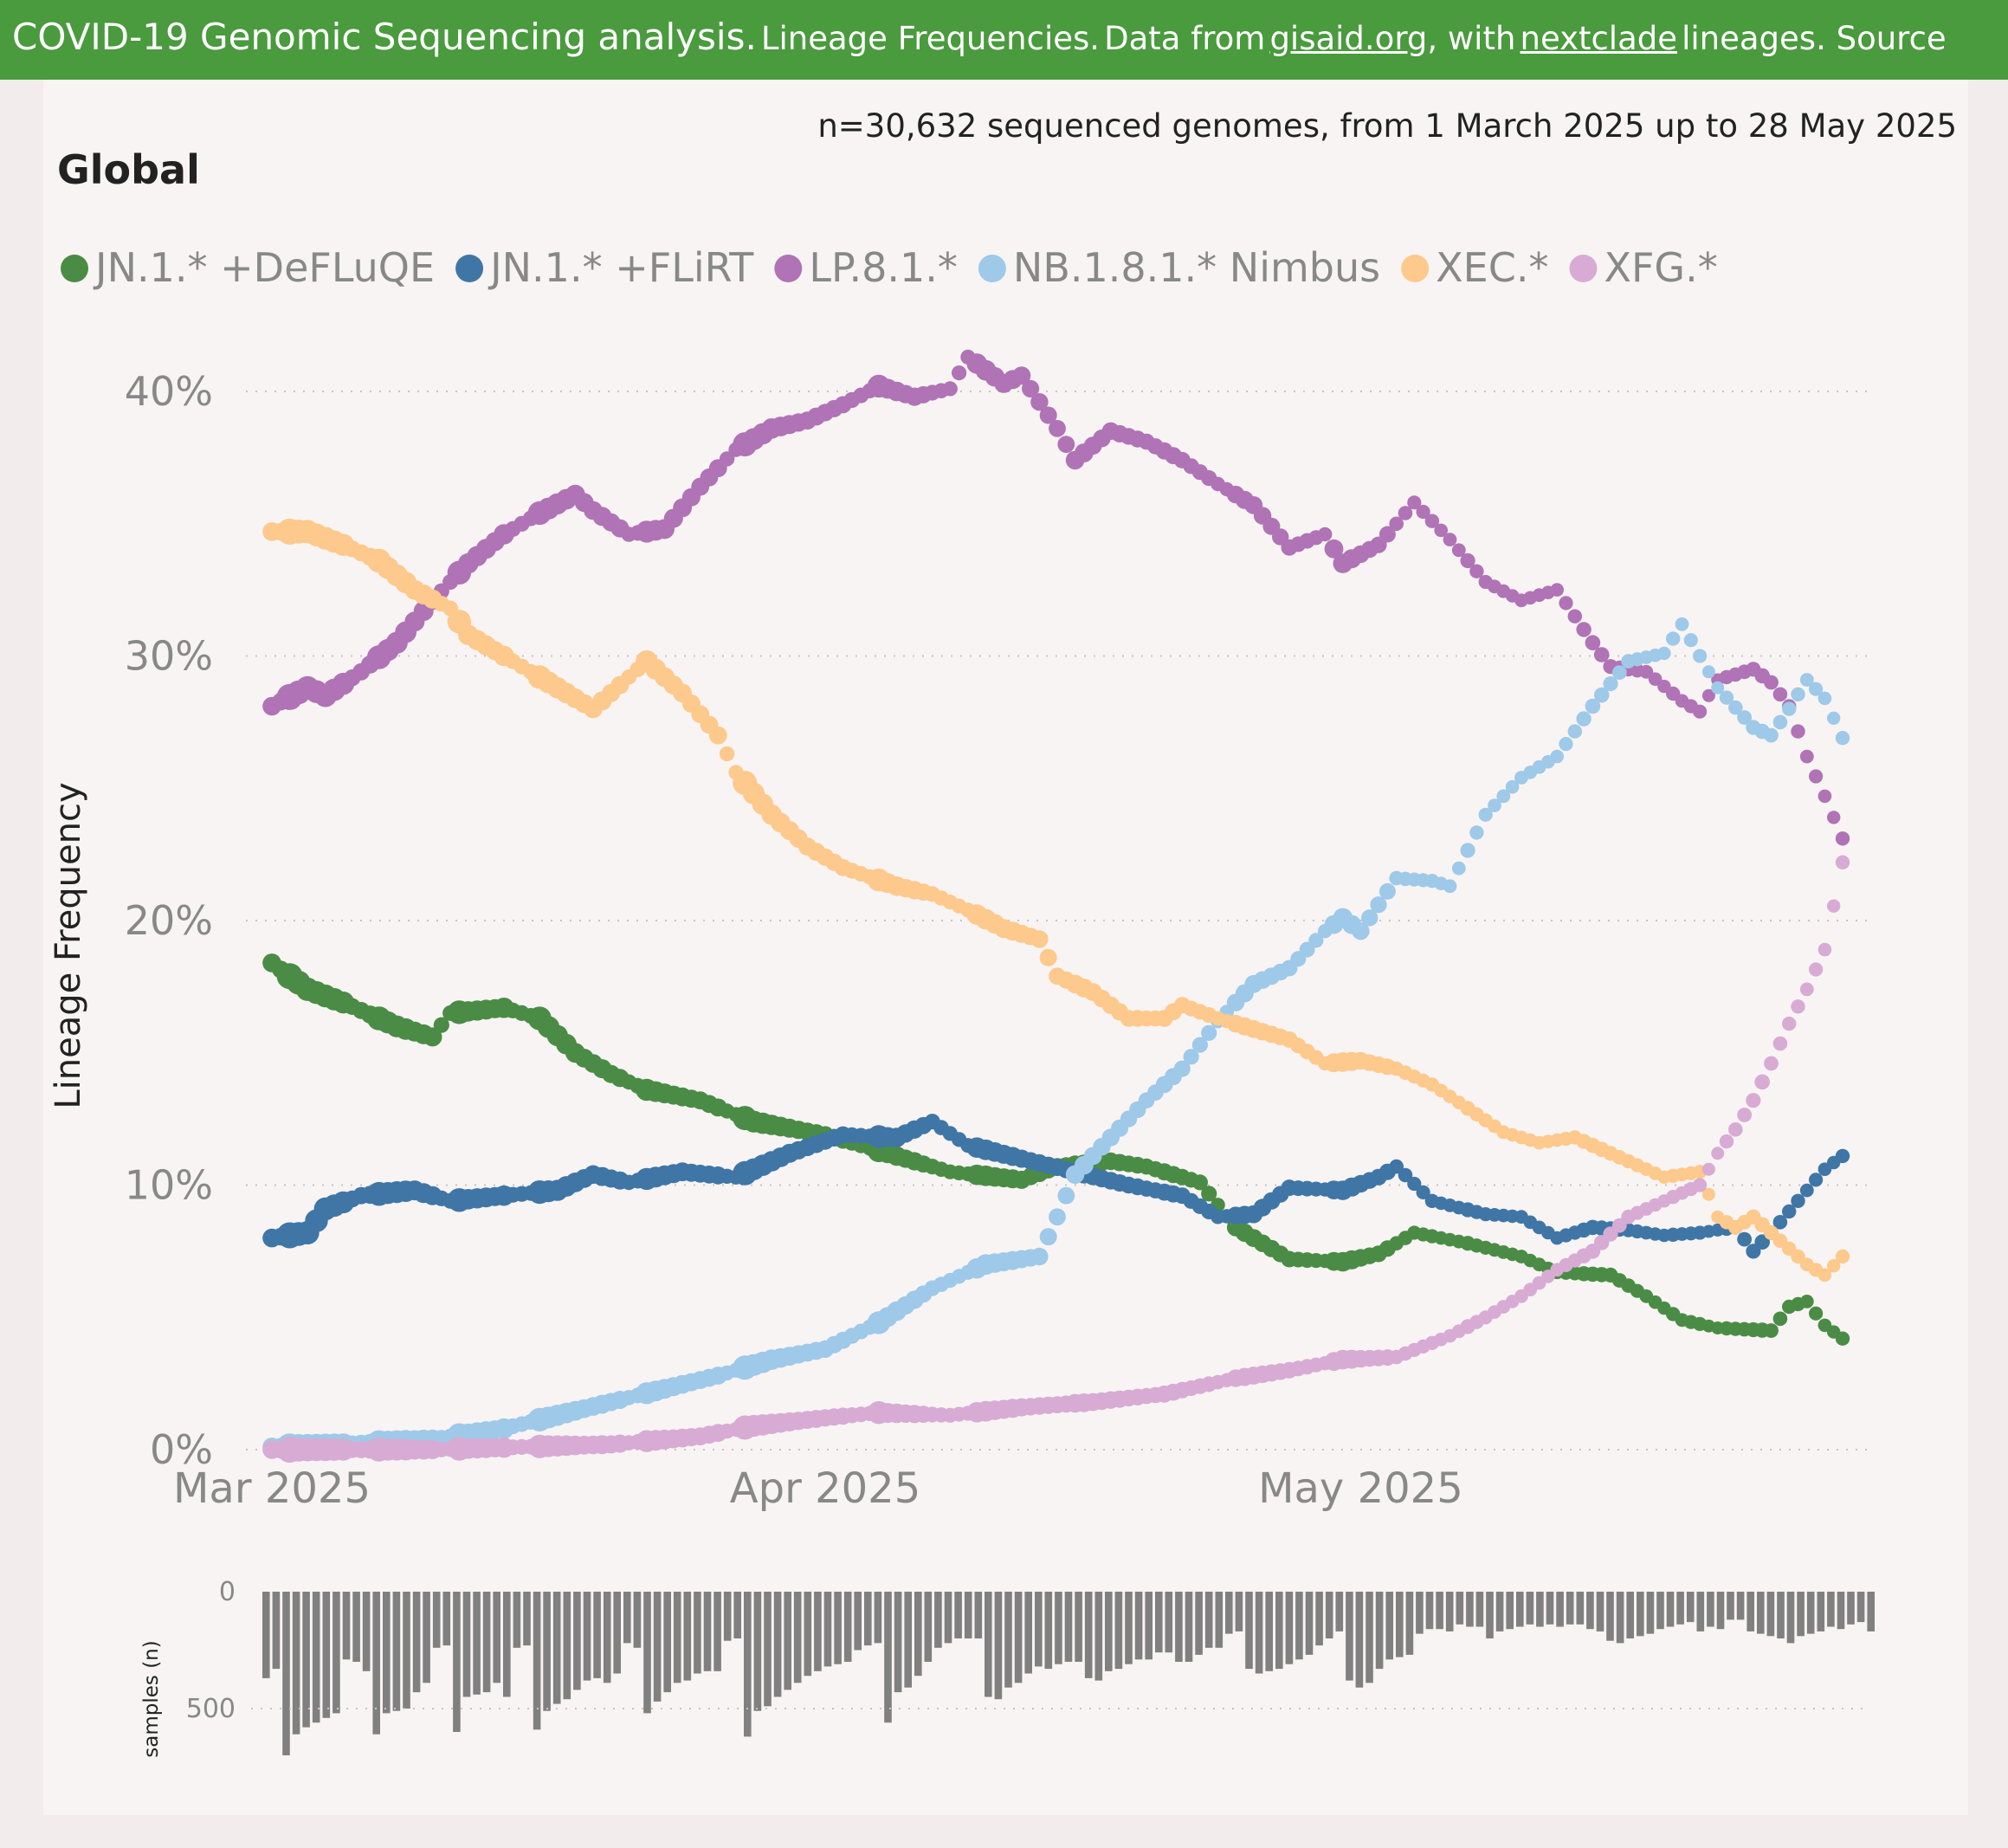 The image size is (2008, 1848). What do you see at coordinates (1179, 267) in the screenshot?
I see `legend-item-nb-1-8-1-nimbus: NB.1.8.1.* Nimbus` at bounding box center [1179, 267].